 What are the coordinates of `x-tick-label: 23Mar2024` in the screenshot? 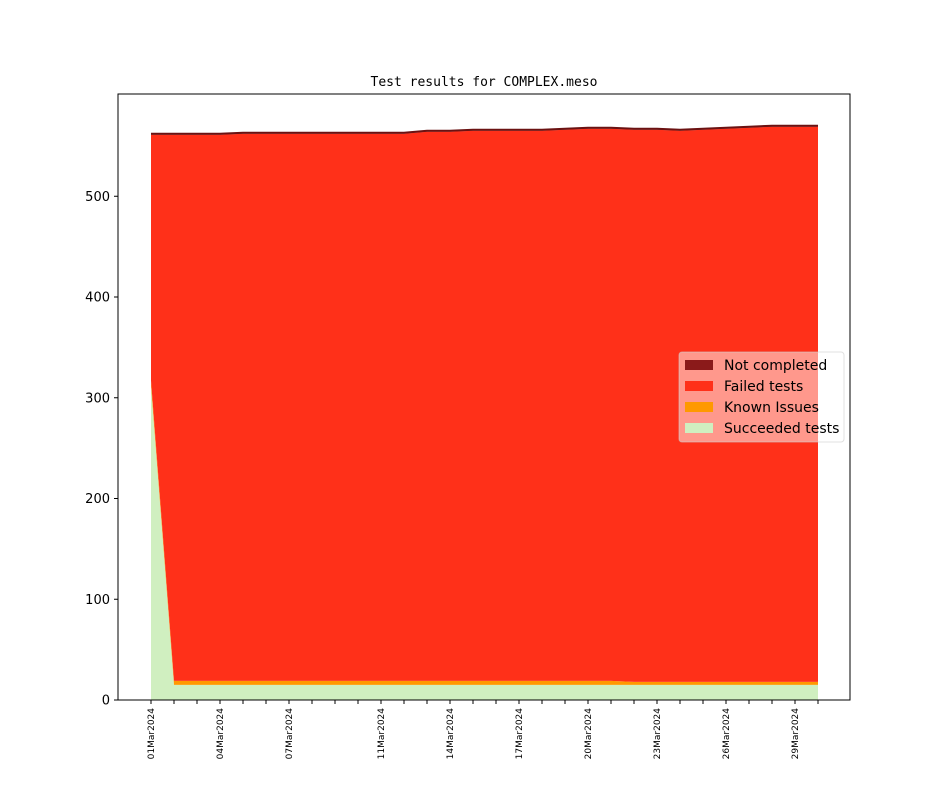 It's located at (658, 734).